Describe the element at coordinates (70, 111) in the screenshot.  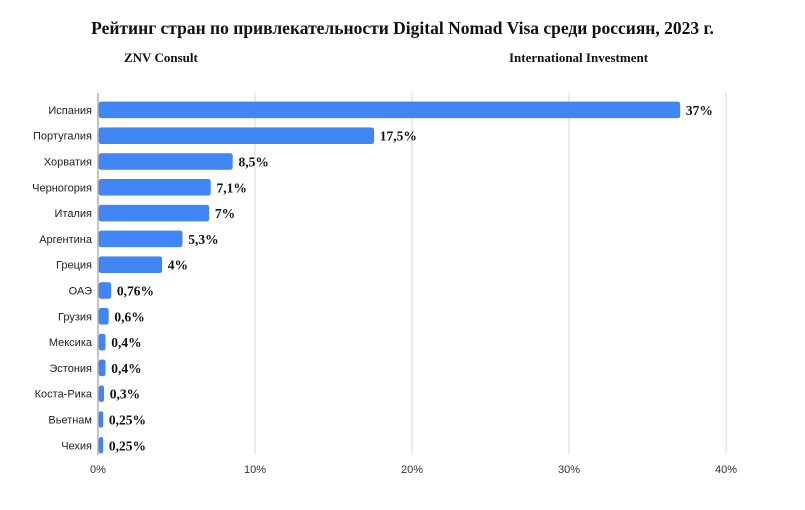
I see `category-label: Испания` at that location.